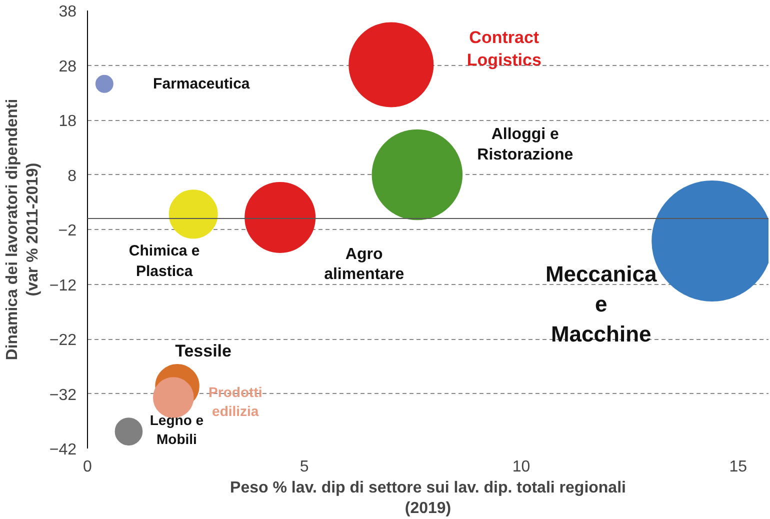 The height and width of the screenshot is (519, 770). Describe the element at coordinates (67, 67) in the screenshot. I see `y-tick-label: 28` at that location.